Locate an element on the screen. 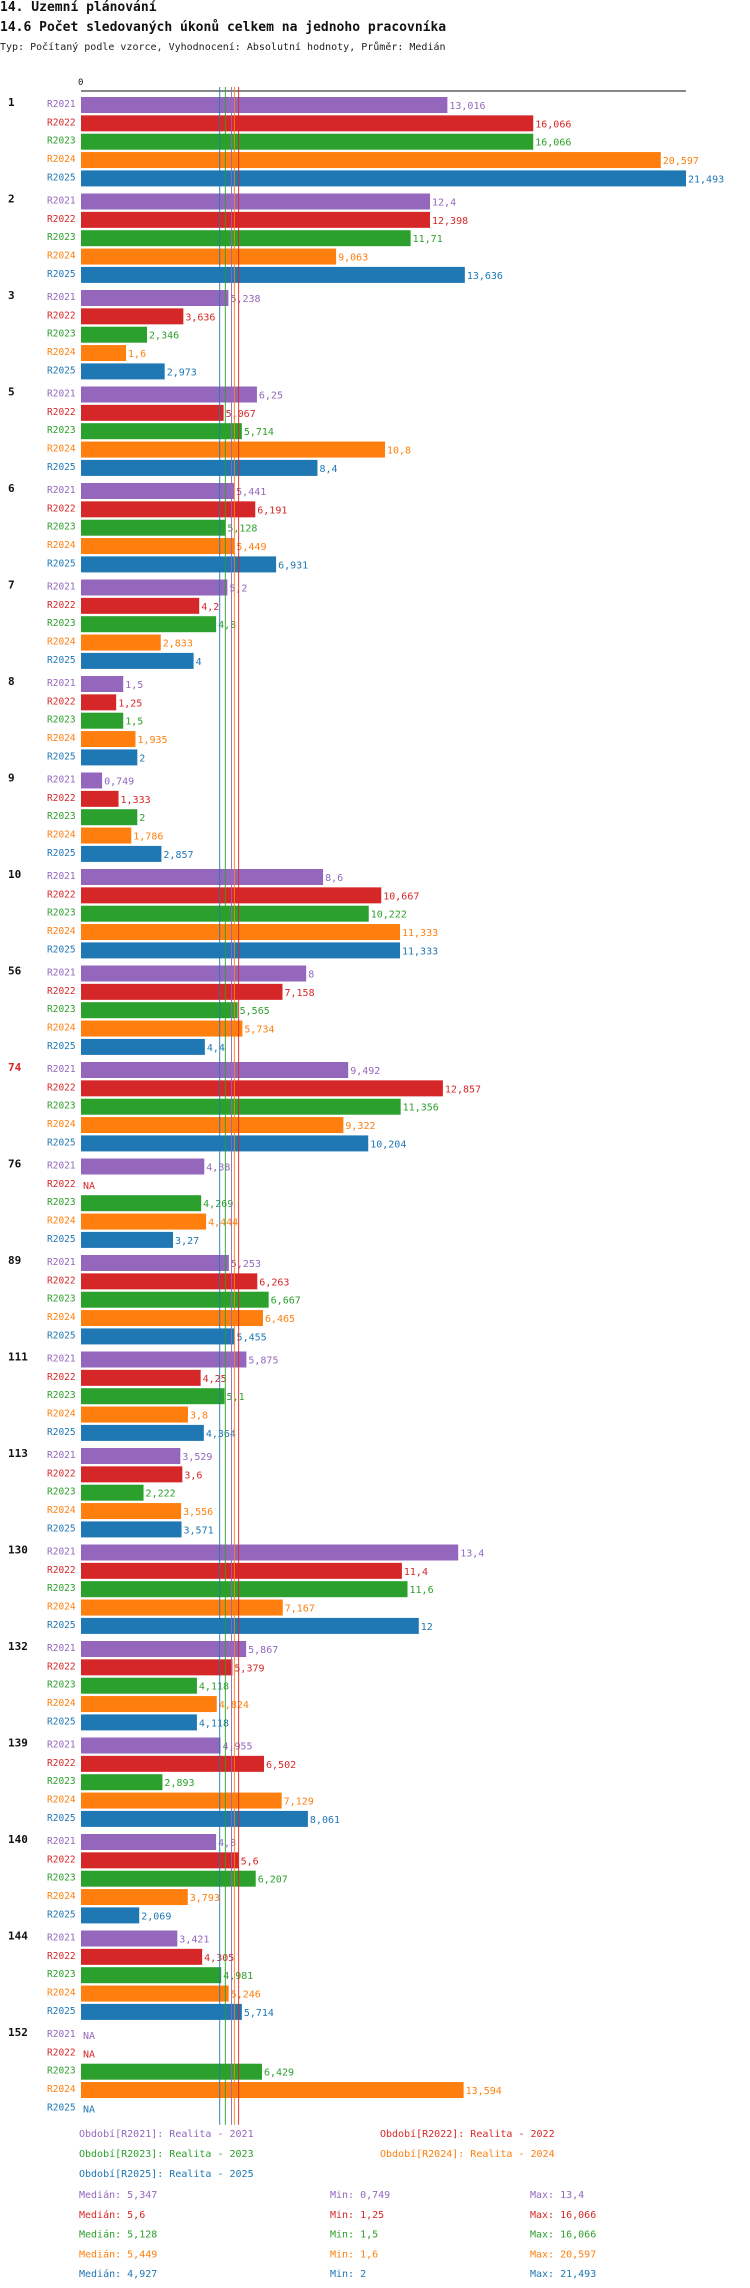 The image size is (750, 2288). bar-3-R2023 is located at coordinates (114, 334).